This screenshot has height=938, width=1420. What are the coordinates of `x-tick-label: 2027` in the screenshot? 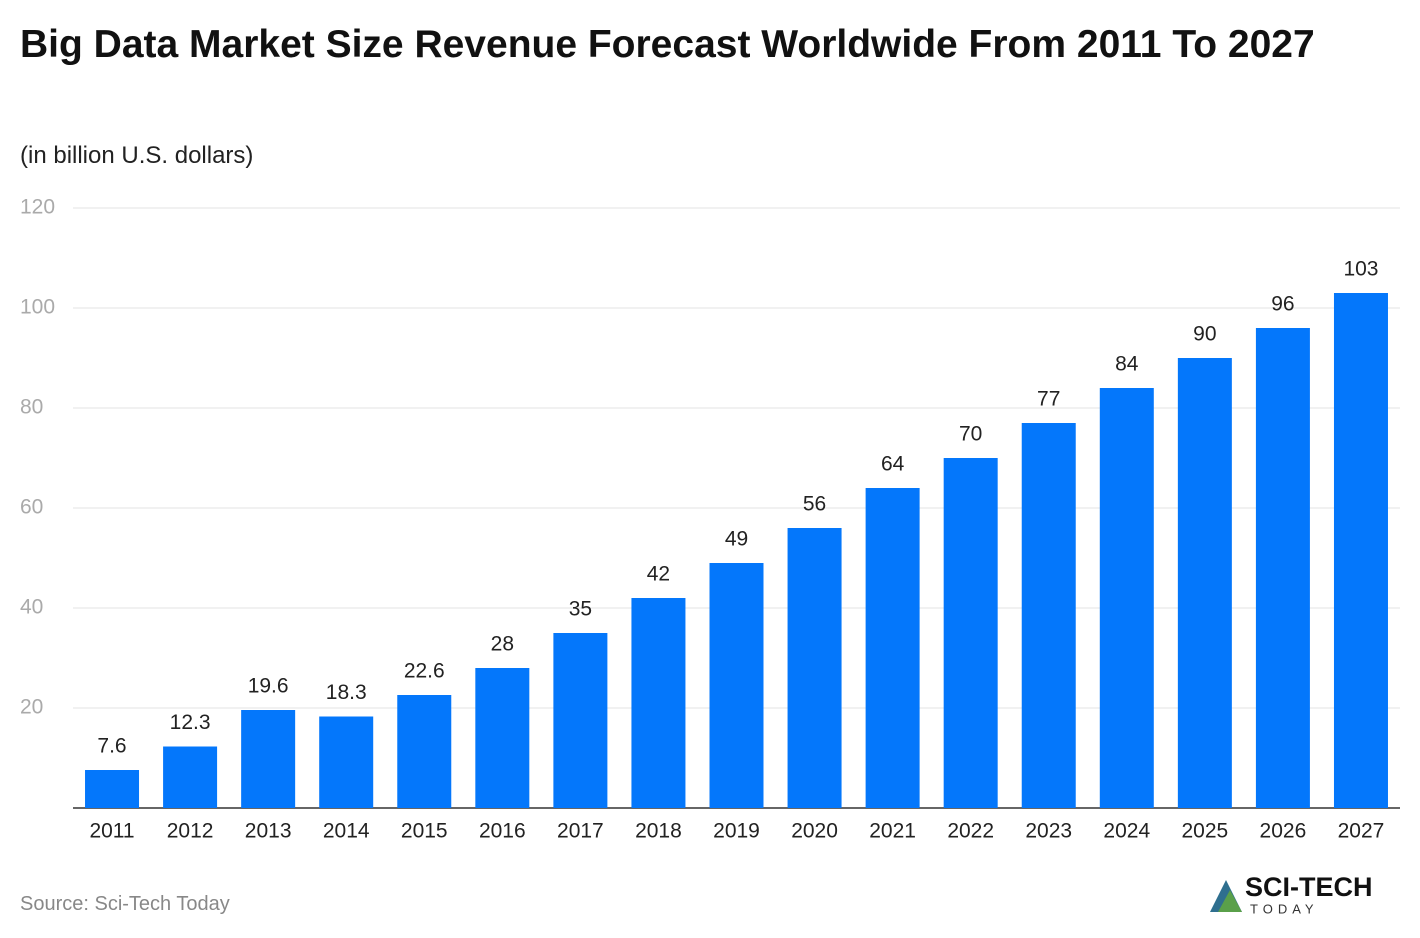 It's located at (1361, 831).